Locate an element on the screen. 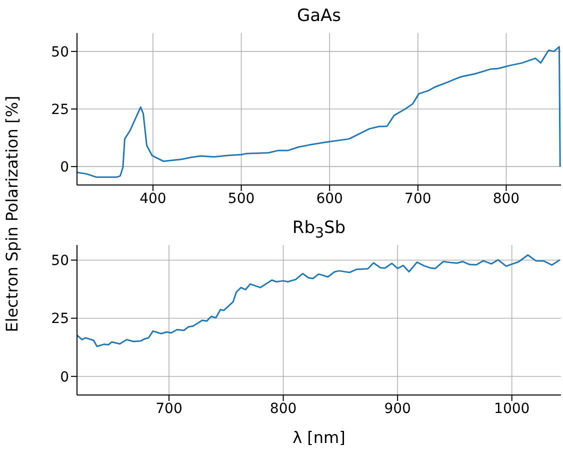 The image size is (563, 456). x-axis-title: λ [nm] is located at coordinates (319, 437).